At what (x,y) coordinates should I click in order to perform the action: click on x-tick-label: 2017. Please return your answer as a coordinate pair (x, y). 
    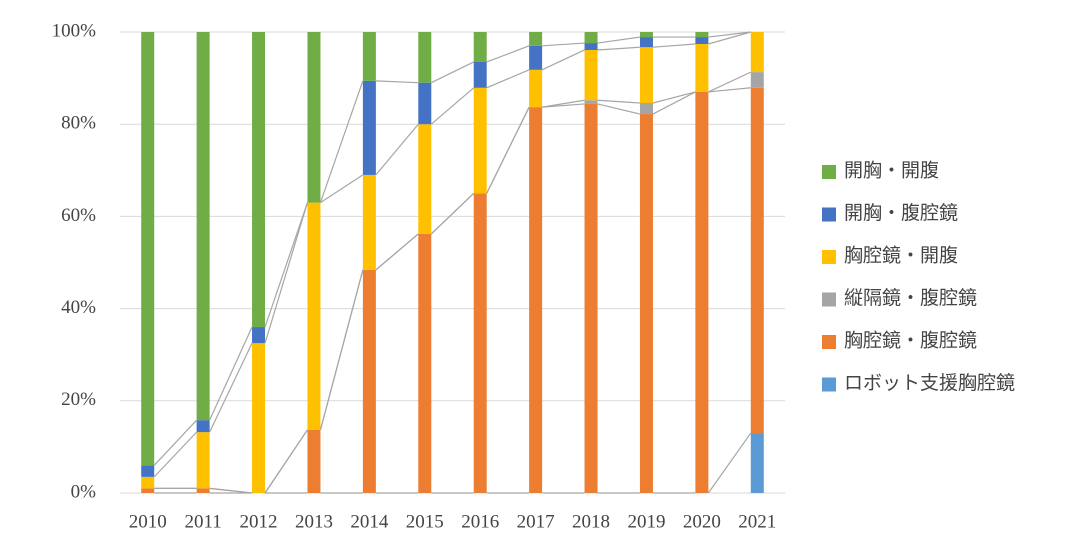
    Looking at the image, I should click on (536, 521).